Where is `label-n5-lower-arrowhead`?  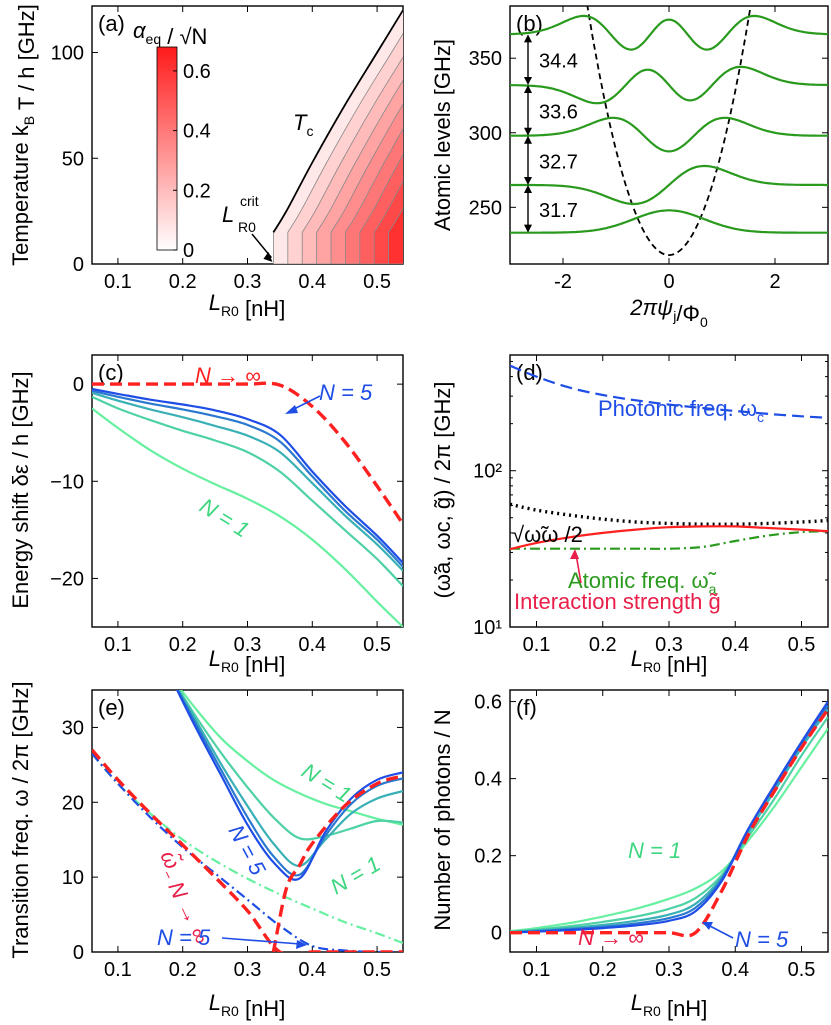 label-n5-lower-arrowhead is located at coordinates (301, 944).